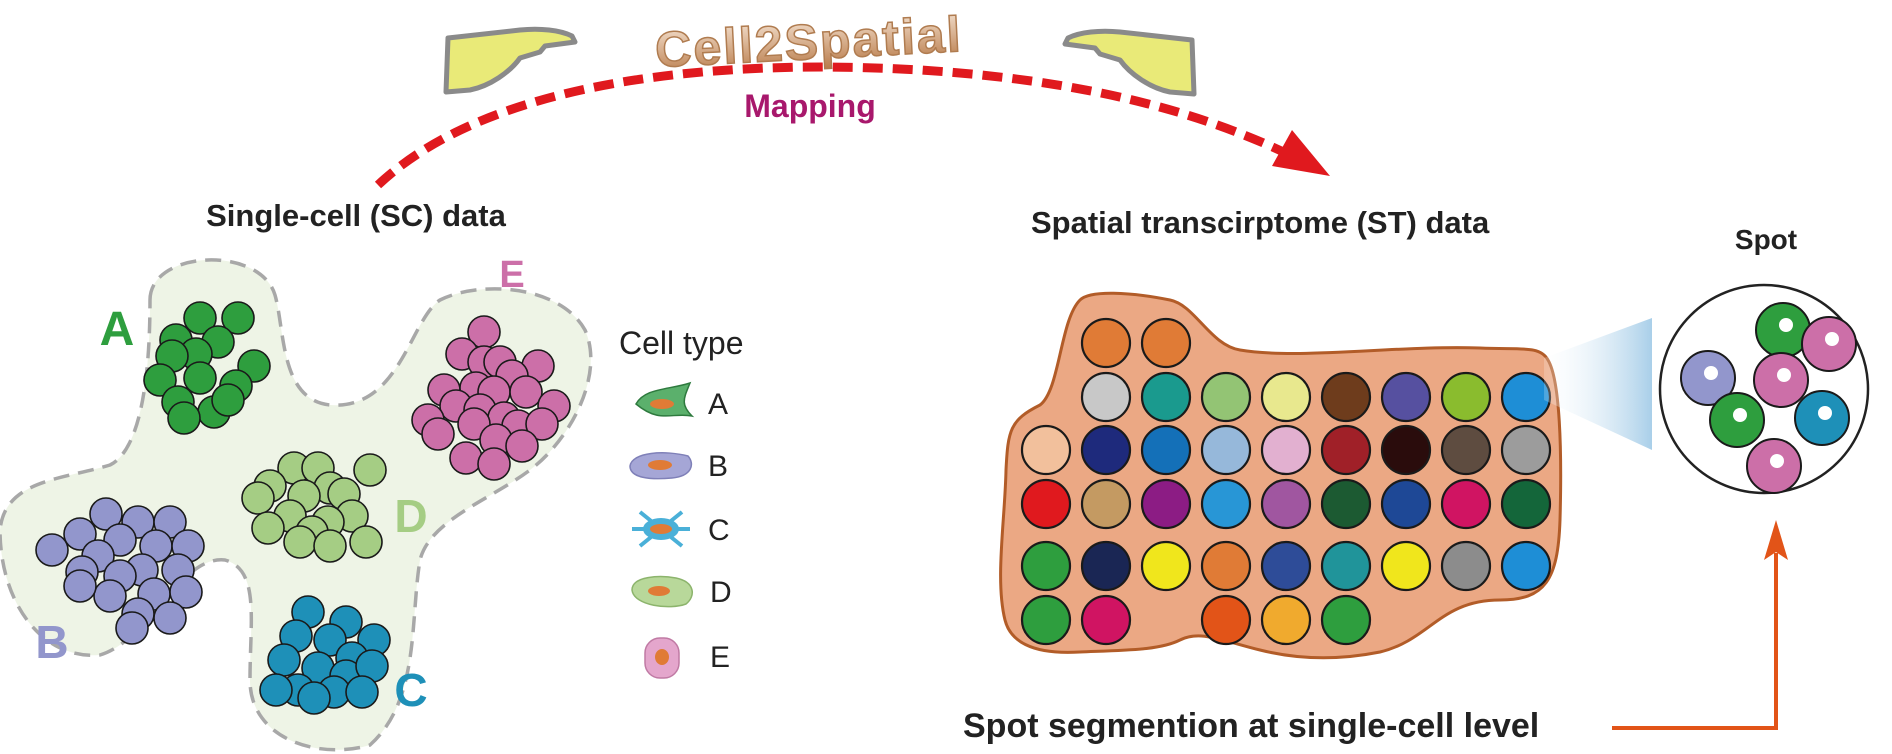  I want to click on spot-panel-title: Spot, so click(1766, 239).